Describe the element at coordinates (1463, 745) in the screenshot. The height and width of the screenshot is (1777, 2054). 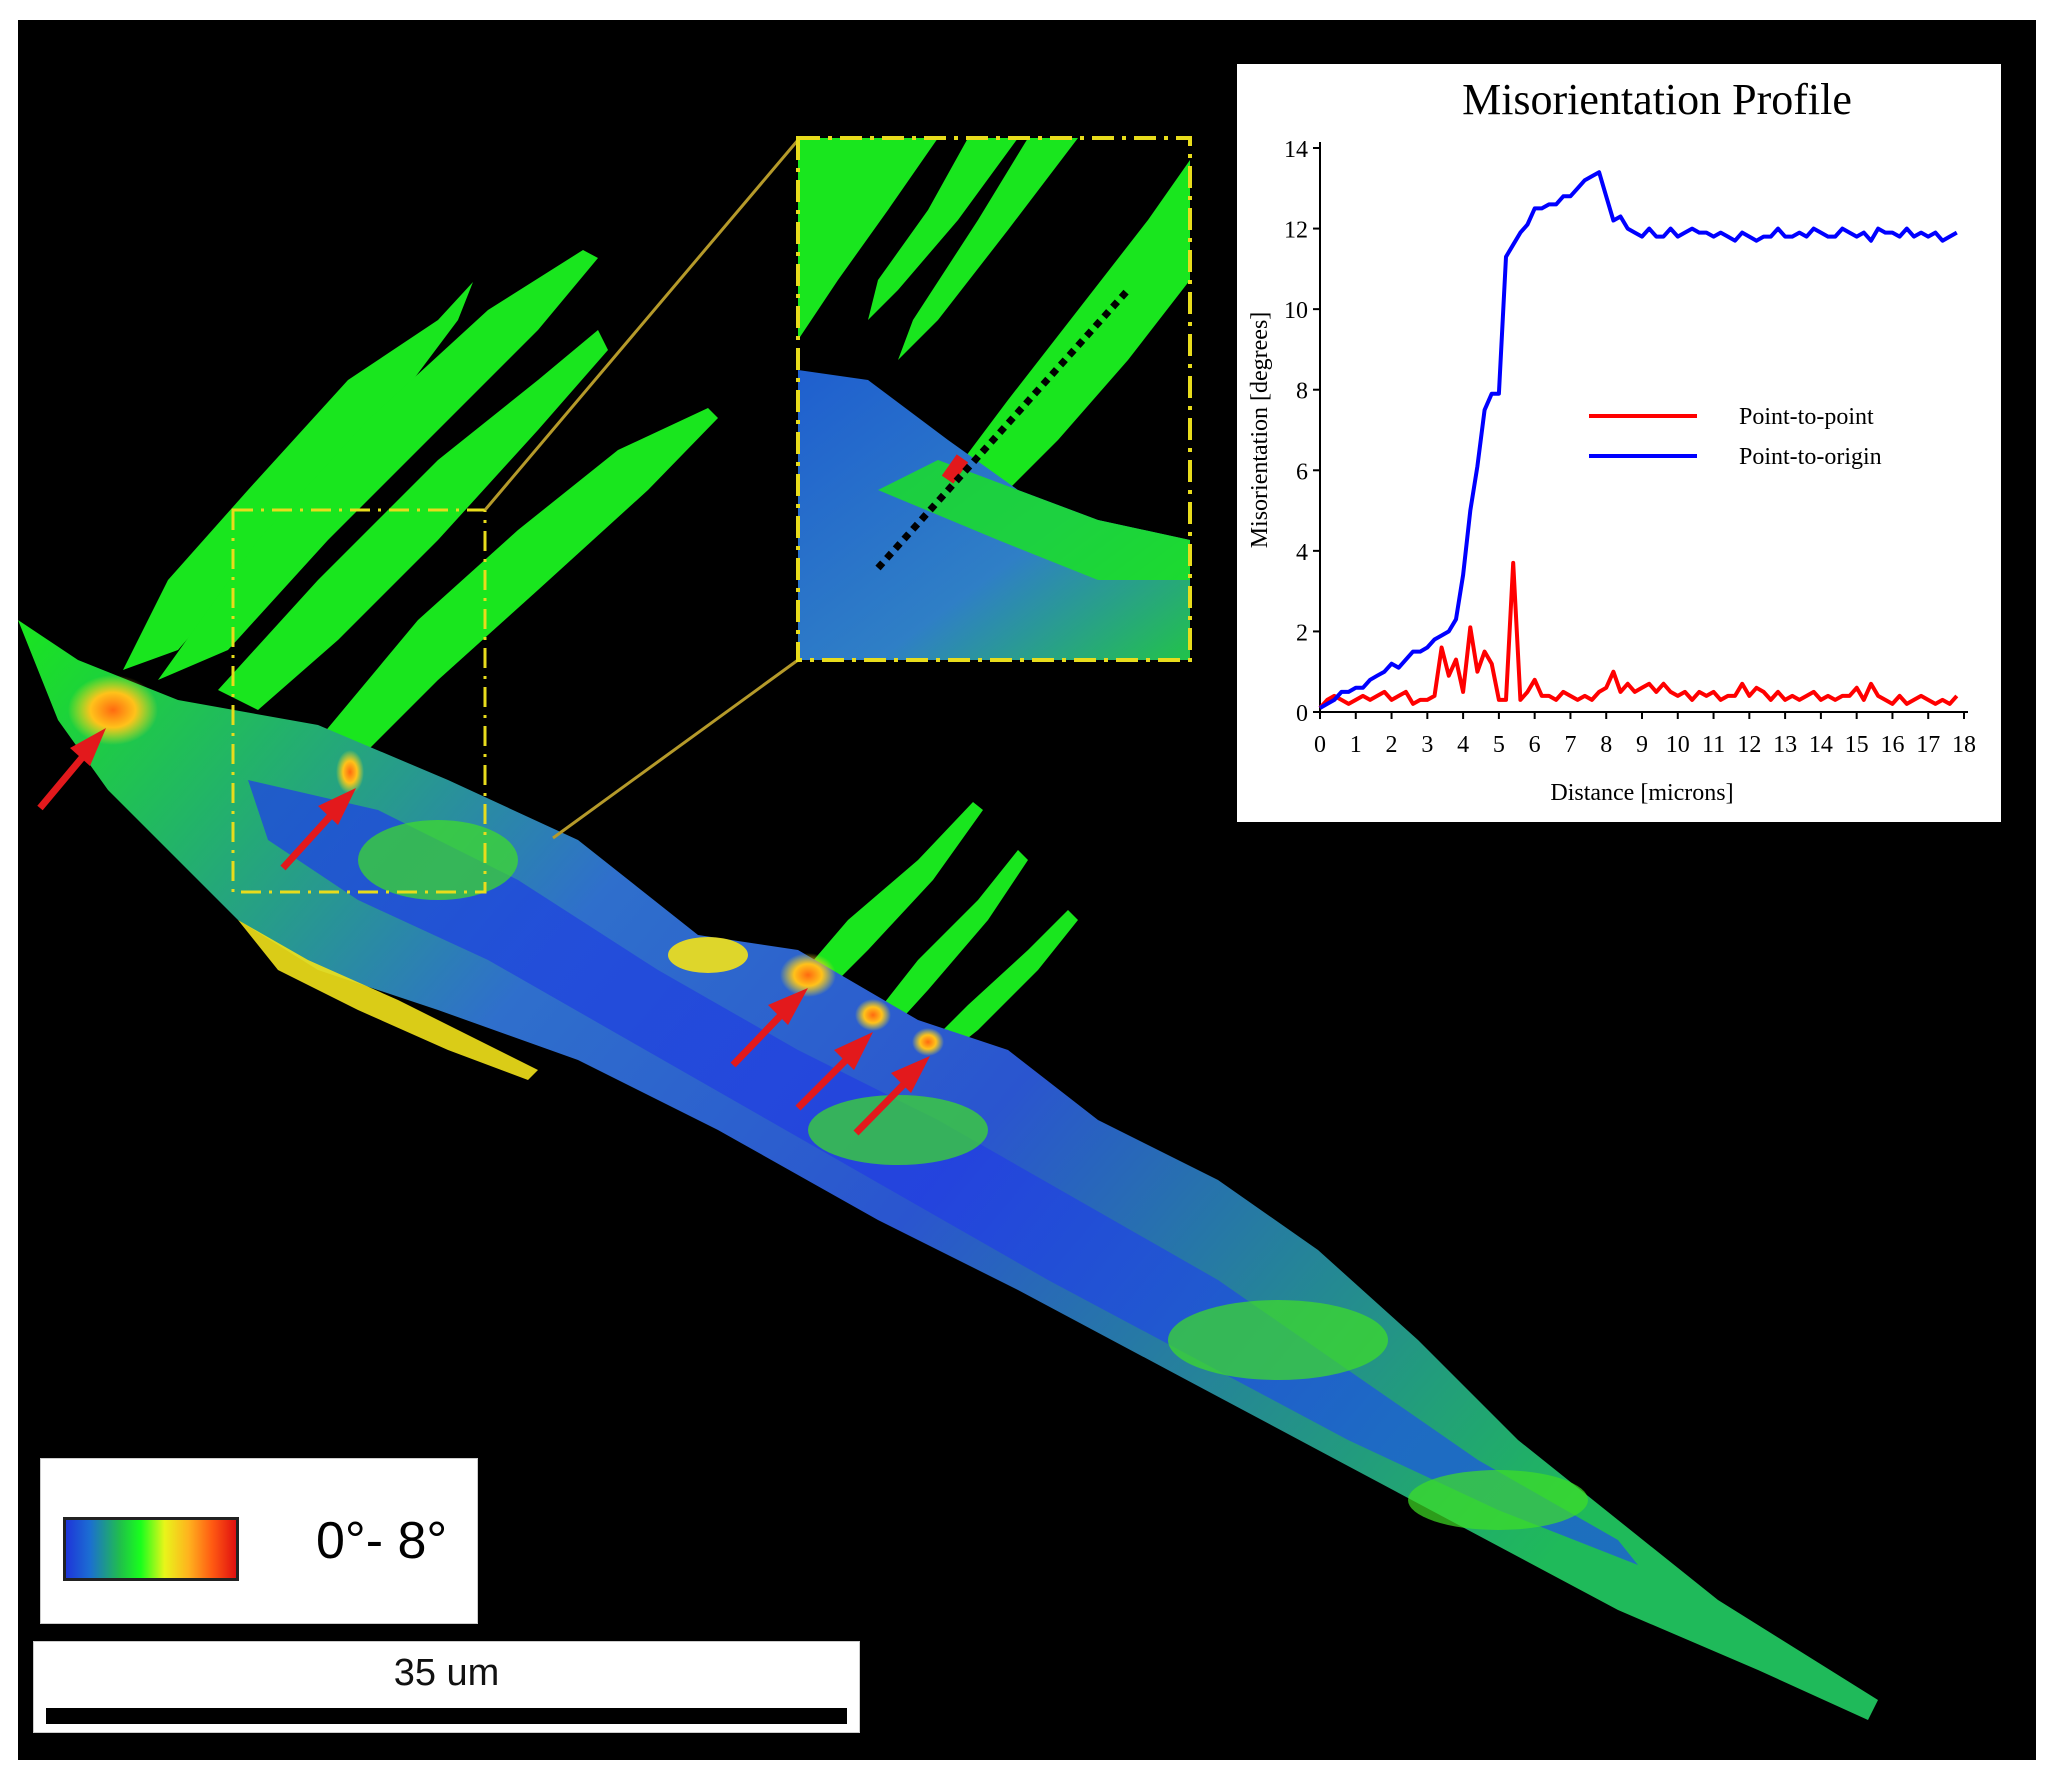
I see `x-tick-label: 4` at that location.